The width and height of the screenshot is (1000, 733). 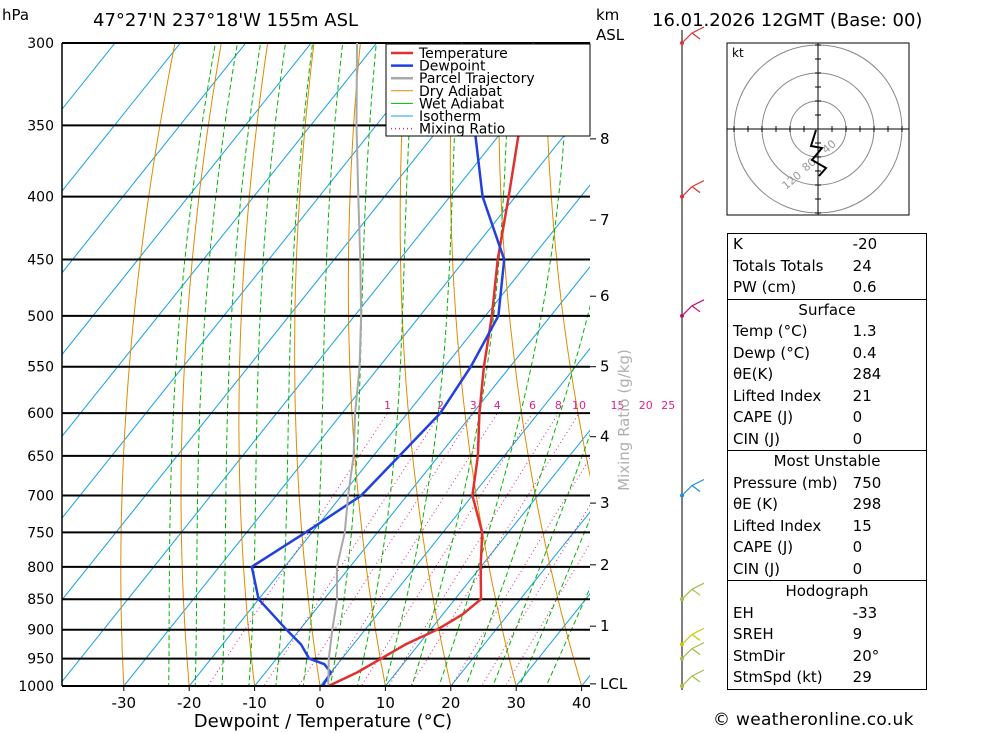 I want to click on mu-cape-label: CAPE (J), so click(x=763, y=547).